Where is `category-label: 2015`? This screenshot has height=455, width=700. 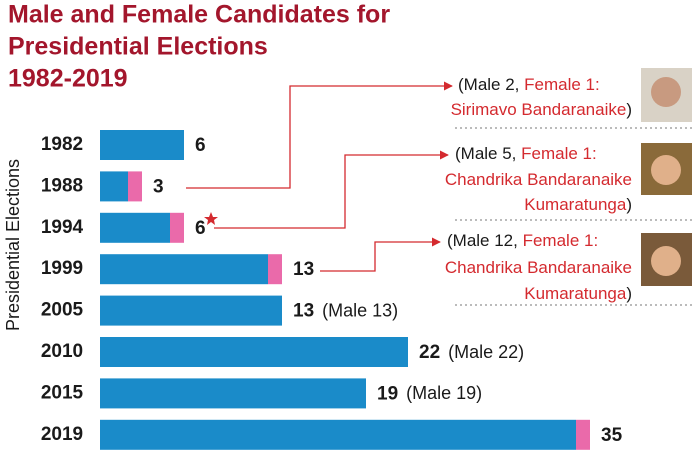 category-label: 2015 is located at coordinates (62, 392).